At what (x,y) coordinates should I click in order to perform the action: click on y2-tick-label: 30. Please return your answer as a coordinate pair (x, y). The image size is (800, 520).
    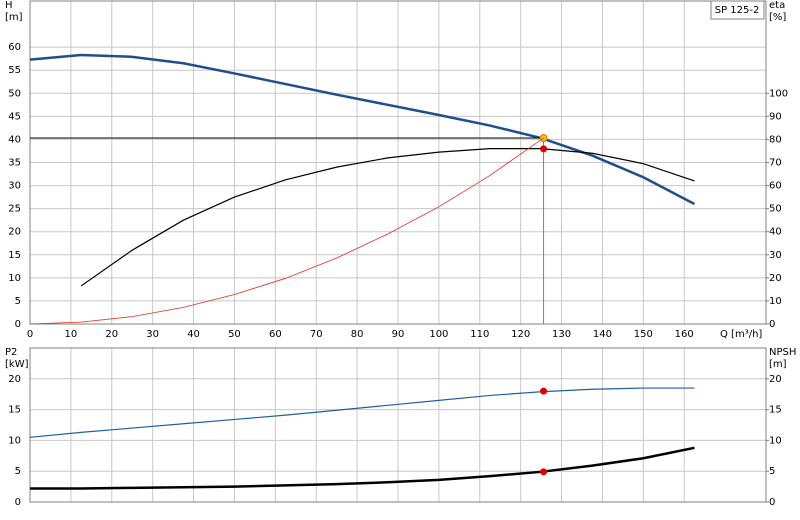
    Looking at the image, I should click on (775, 255).